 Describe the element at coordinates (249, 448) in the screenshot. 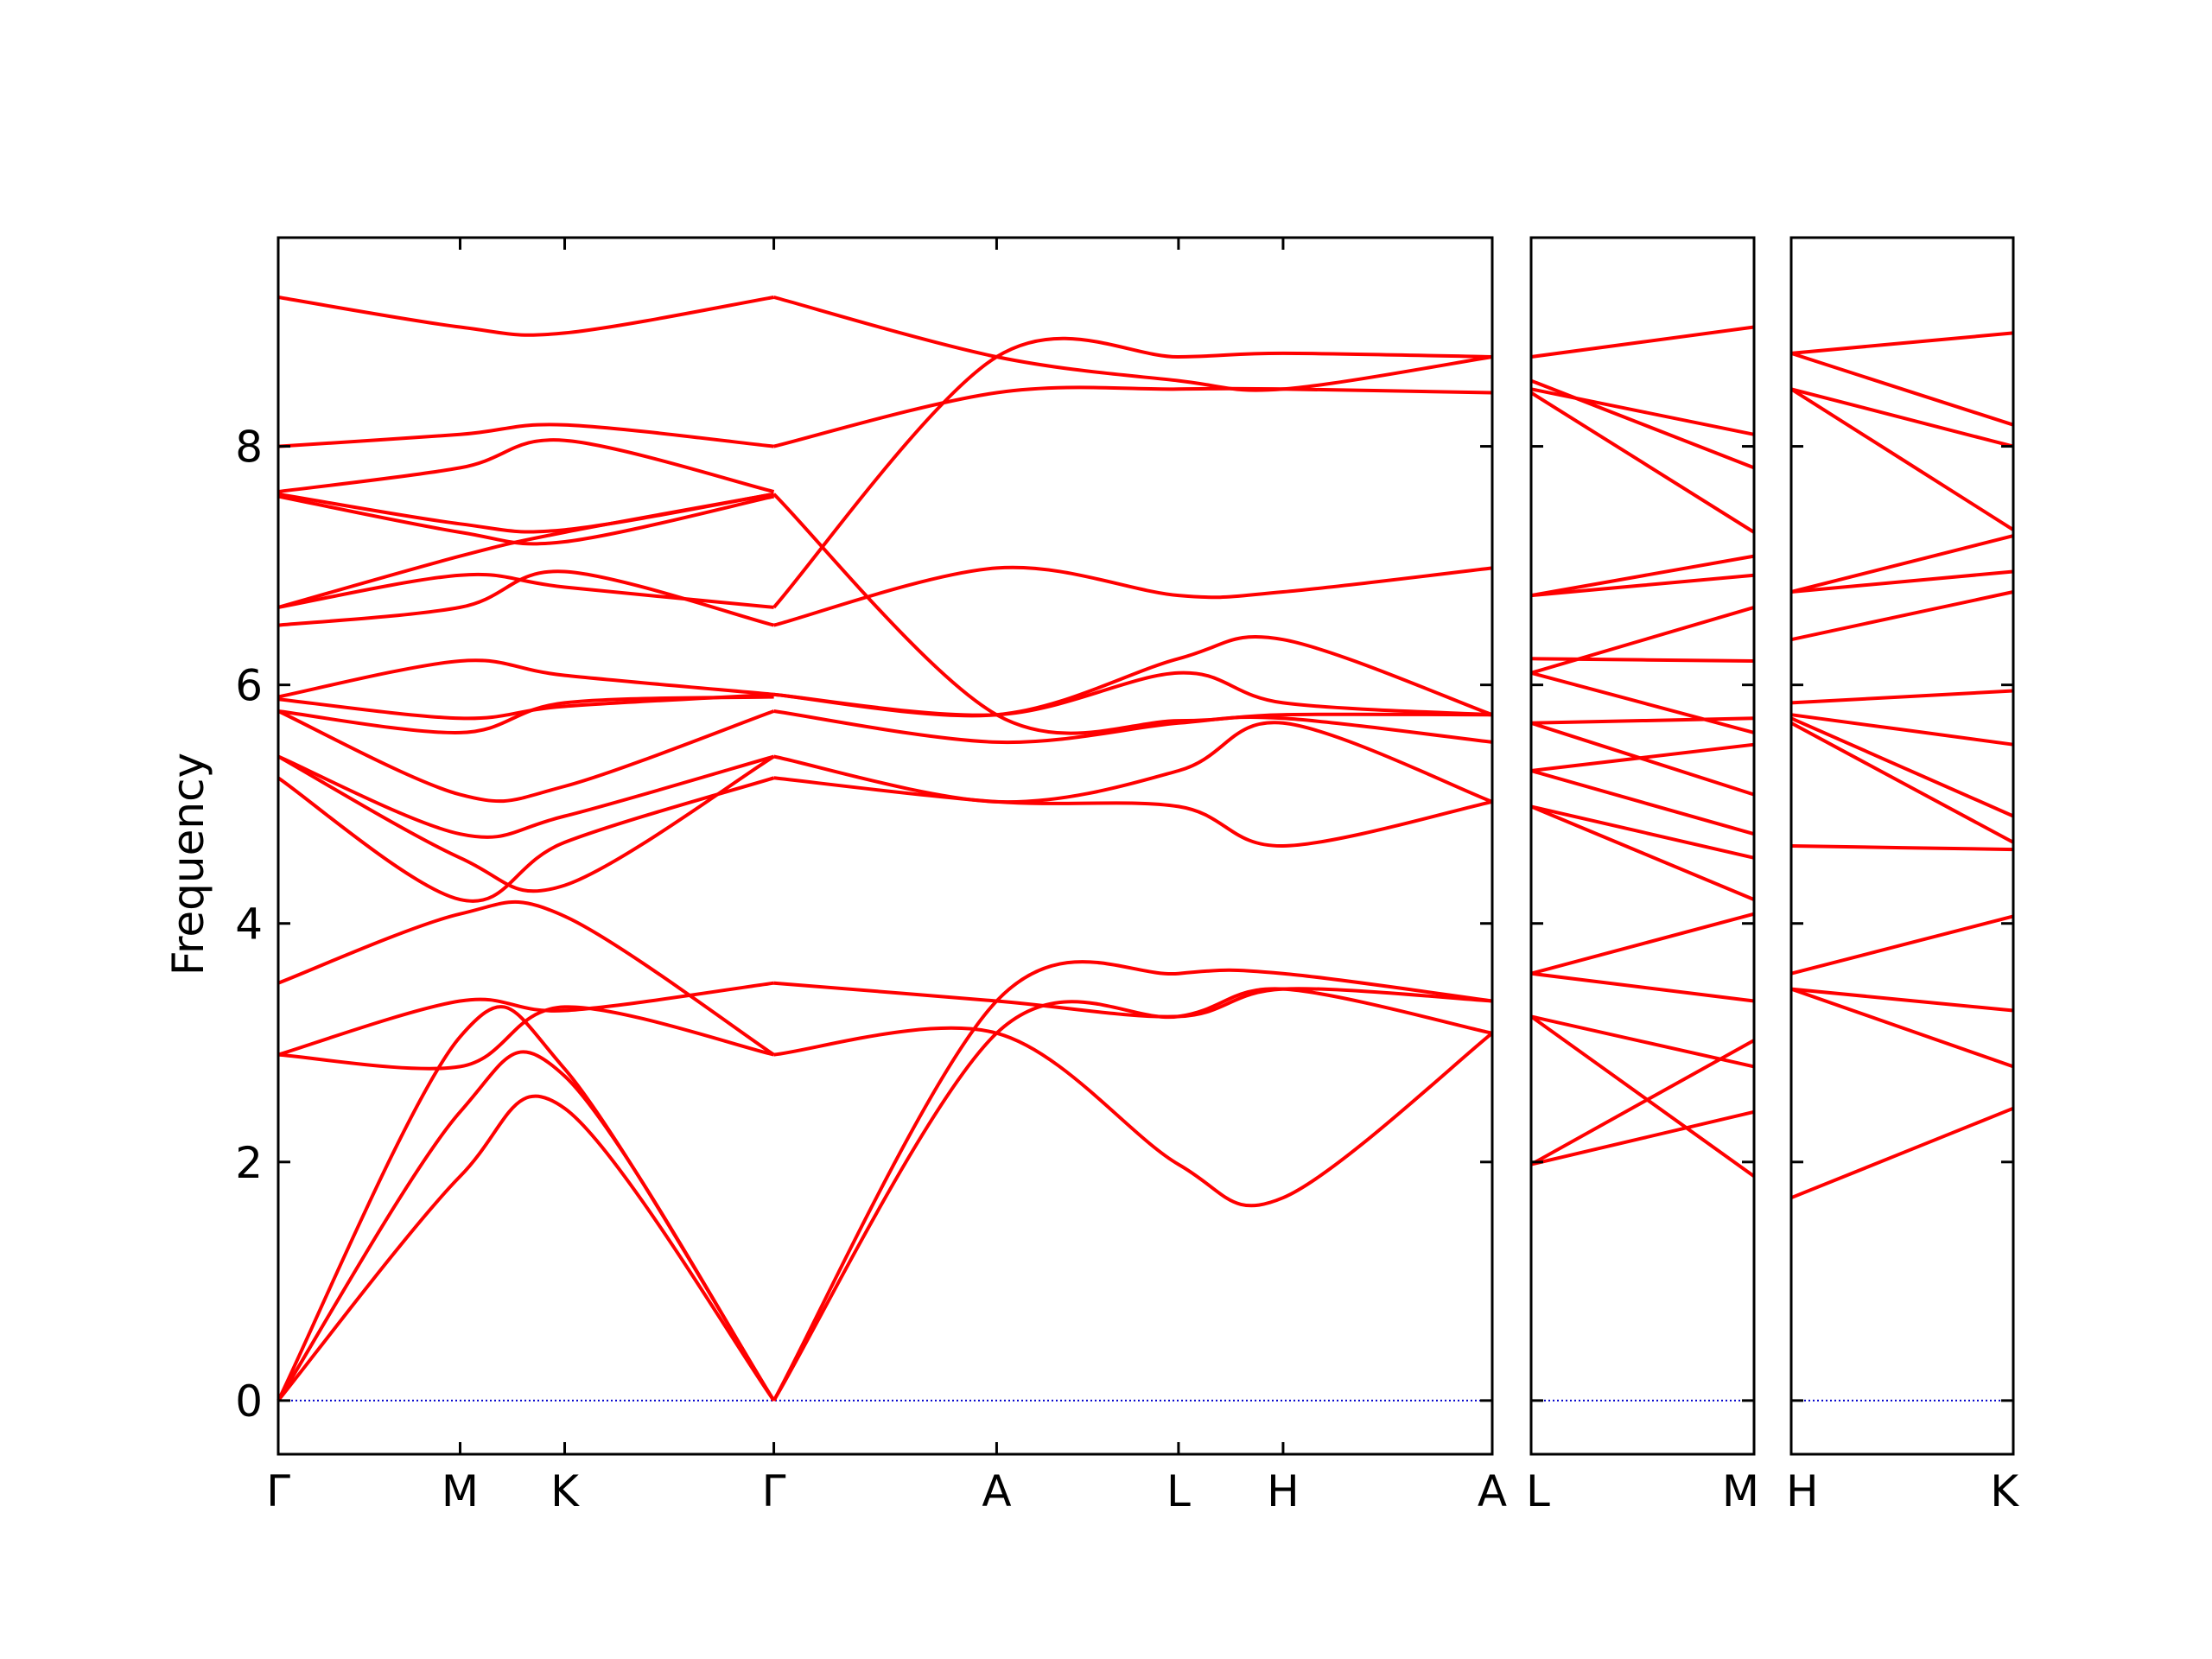

I see `y-tick-label: 8` at that location.